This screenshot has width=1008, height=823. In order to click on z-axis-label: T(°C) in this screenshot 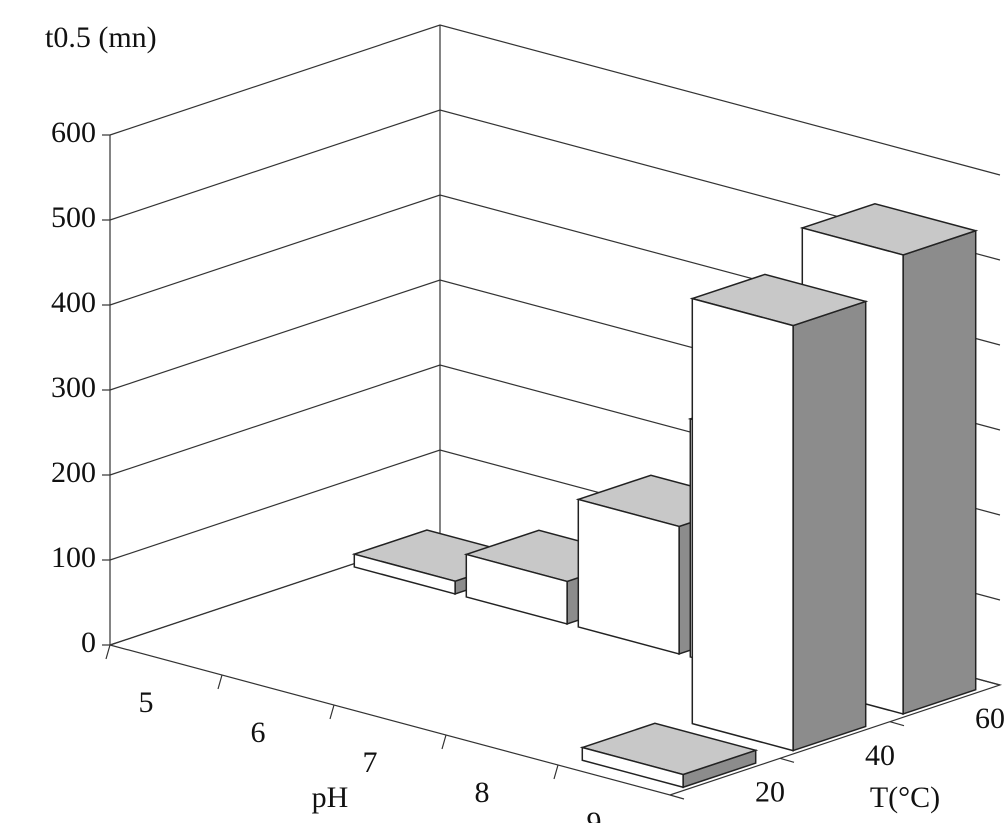, I will do `click(905, 797)`.